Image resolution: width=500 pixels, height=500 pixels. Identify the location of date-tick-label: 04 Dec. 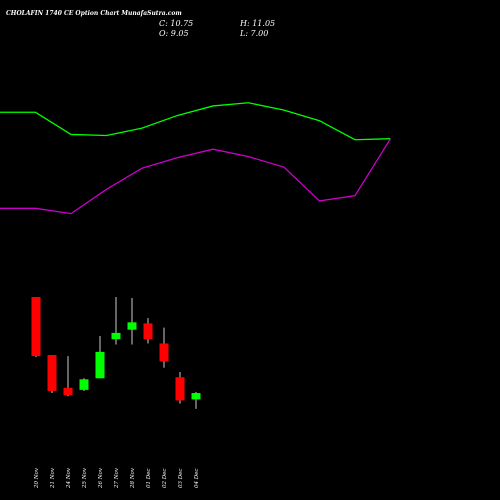
(197, 479).